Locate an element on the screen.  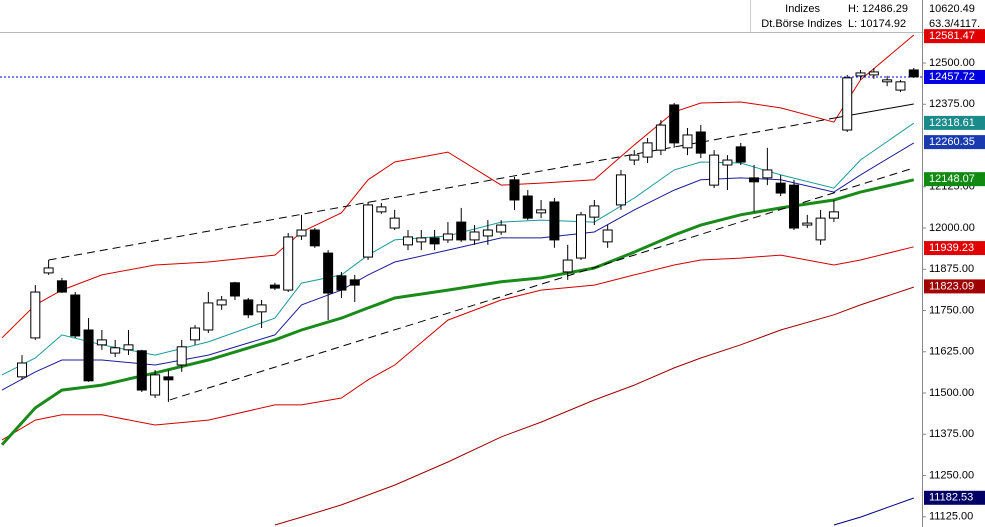
indicator-line is located at coordinates (873, 511).